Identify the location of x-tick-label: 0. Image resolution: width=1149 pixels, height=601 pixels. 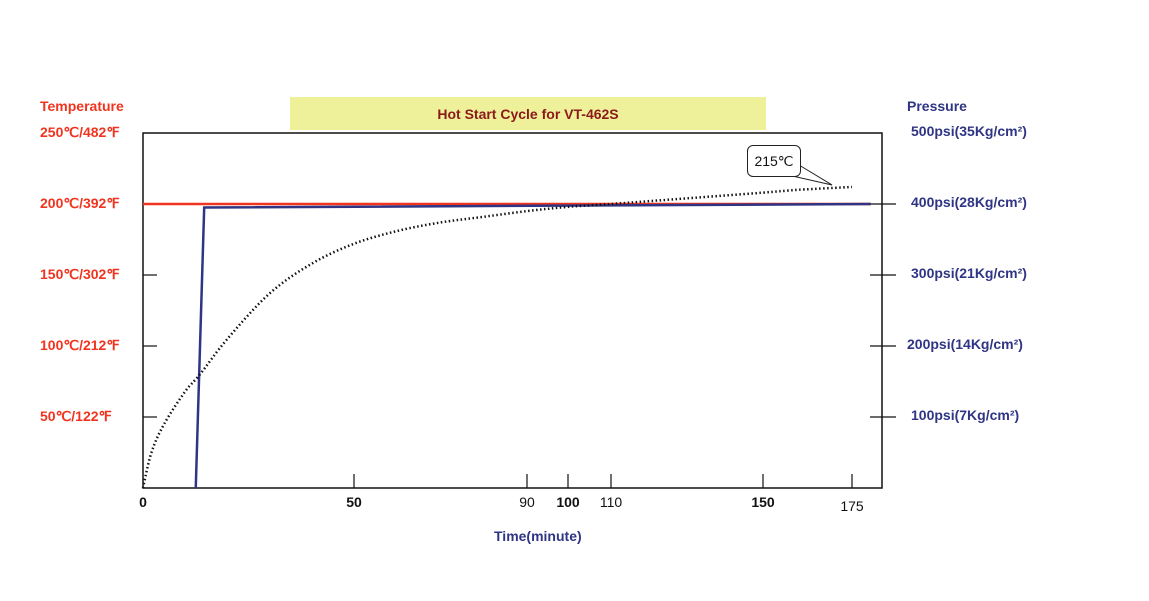
(143, 502).